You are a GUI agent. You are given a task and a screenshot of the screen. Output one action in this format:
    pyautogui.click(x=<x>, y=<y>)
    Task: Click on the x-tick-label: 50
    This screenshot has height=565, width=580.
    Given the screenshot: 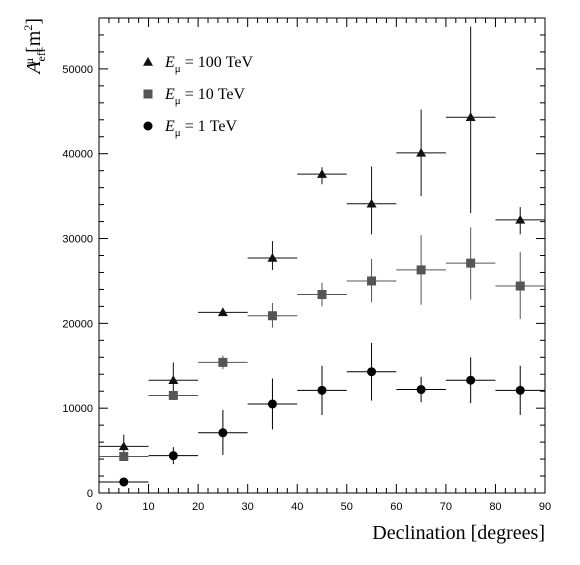 What is the action you would take?
    pyautogui.click(x=347, y=507)
    